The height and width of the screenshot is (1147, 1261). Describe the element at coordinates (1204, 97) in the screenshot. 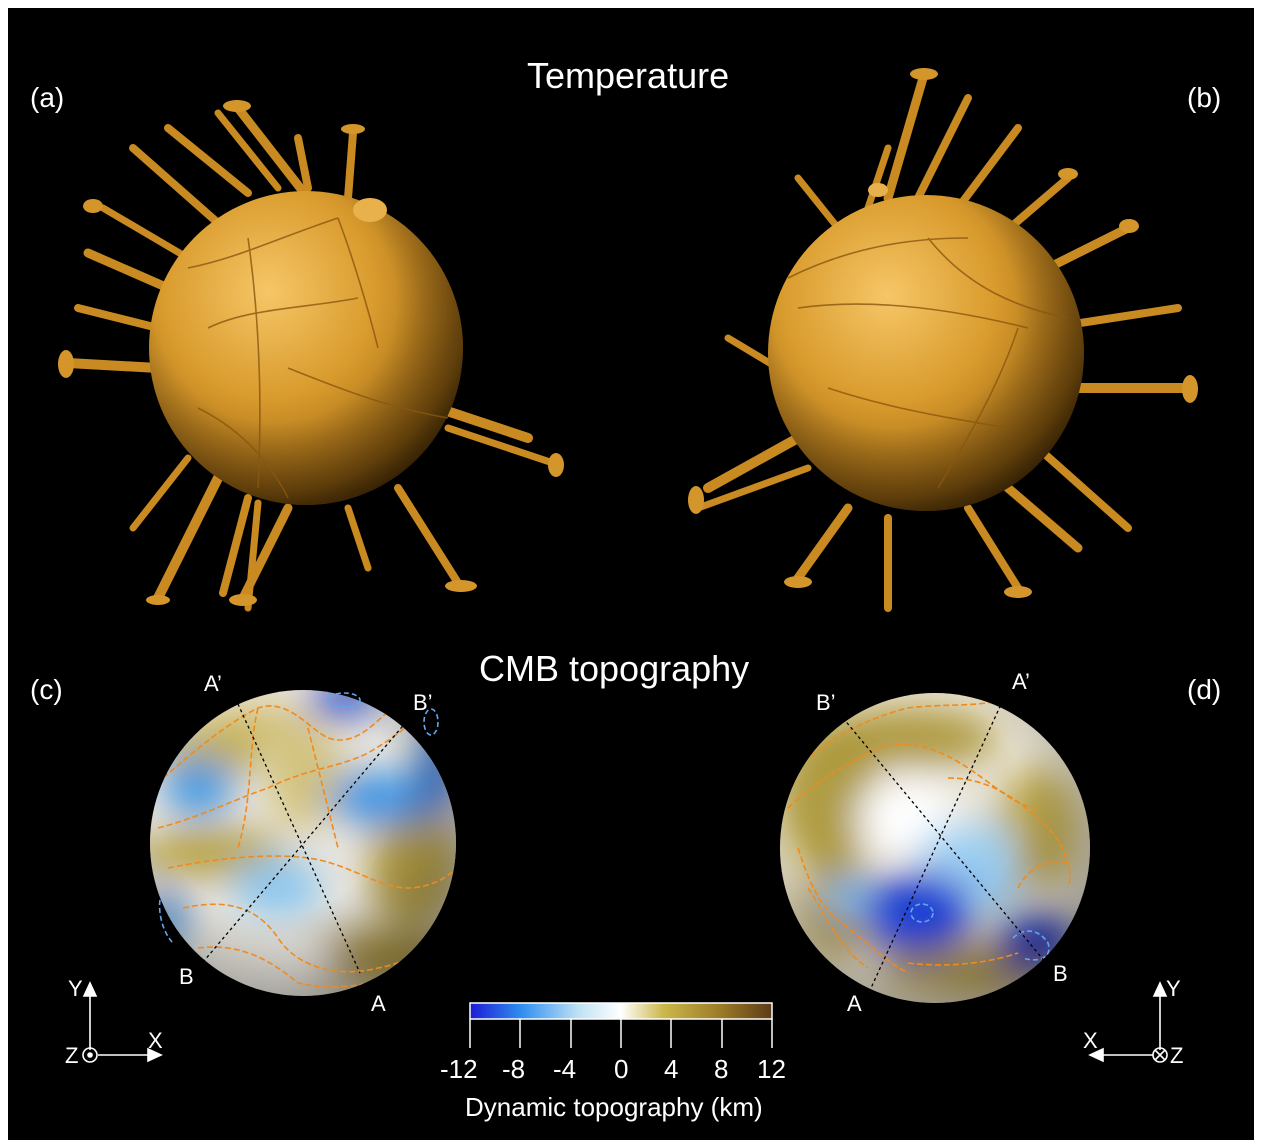

I see `panel-label-b: (b)` at that location.